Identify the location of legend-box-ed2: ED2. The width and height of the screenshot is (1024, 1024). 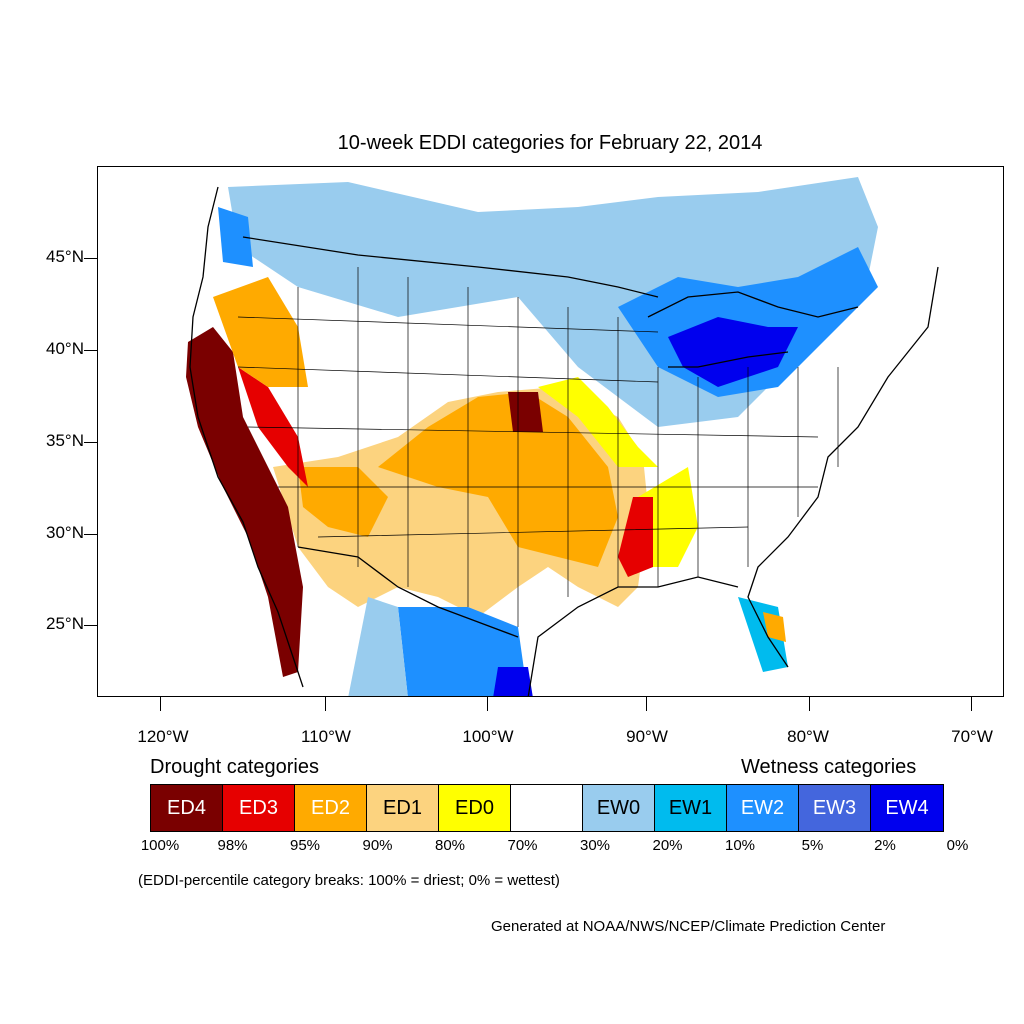
(331, 808).